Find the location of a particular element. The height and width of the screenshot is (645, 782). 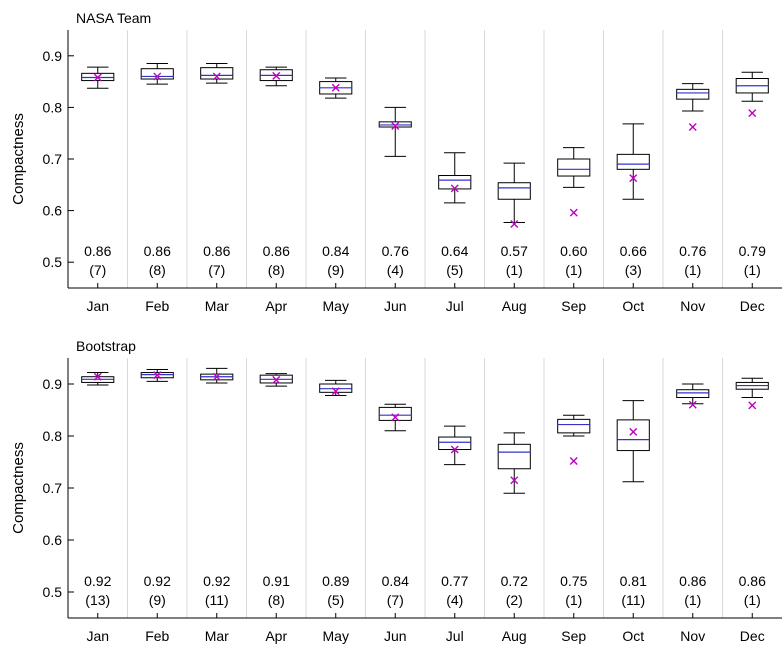

box-mar is located at coordinates (217, 73).